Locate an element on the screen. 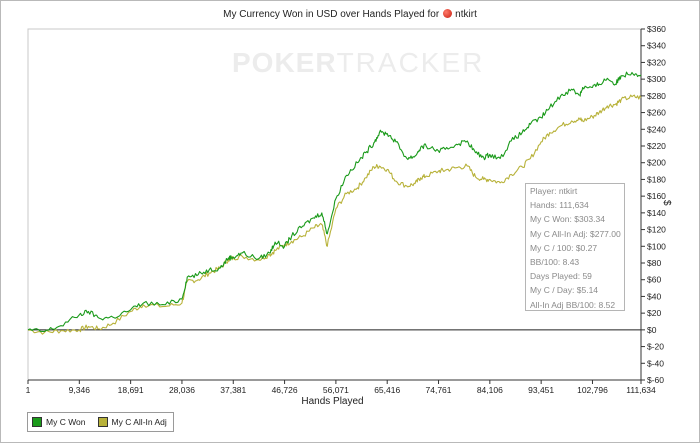  y-tick-label: $20 is located at coordinates (654, 313).